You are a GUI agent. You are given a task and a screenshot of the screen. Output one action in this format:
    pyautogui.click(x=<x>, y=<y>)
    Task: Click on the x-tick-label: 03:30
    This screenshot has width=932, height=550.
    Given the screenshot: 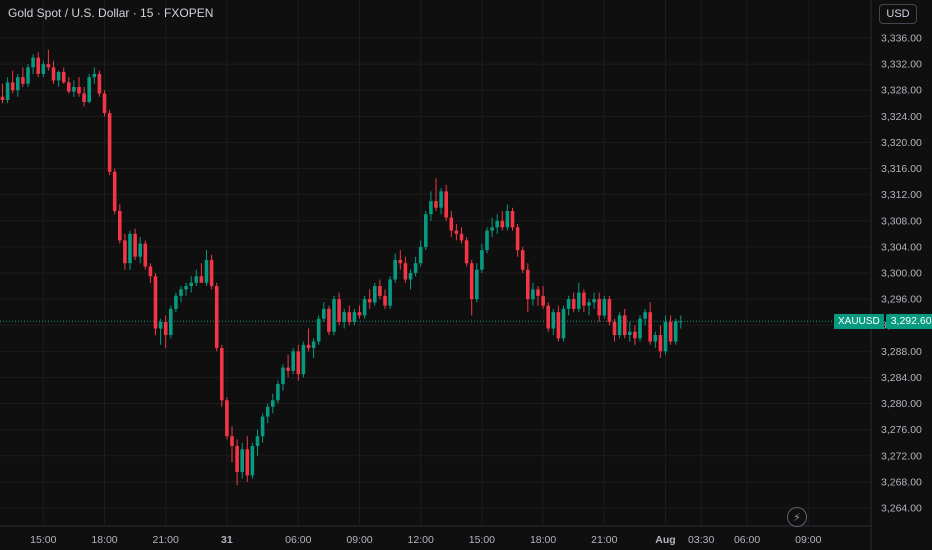 What is the action you would take?
    pyautogui.click(x=701, y=540)
    